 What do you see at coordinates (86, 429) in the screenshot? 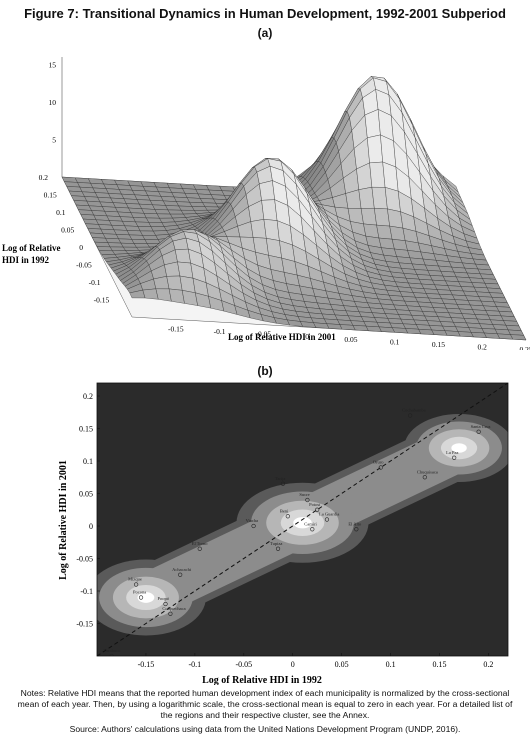
I see `y-tick-label: 0.15` at bounding box center [86, 429].